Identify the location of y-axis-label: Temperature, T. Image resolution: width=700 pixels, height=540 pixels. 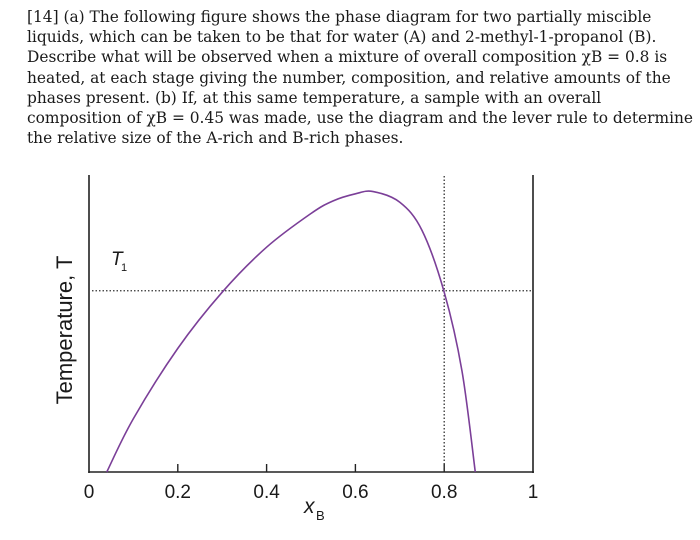
(64, 330).